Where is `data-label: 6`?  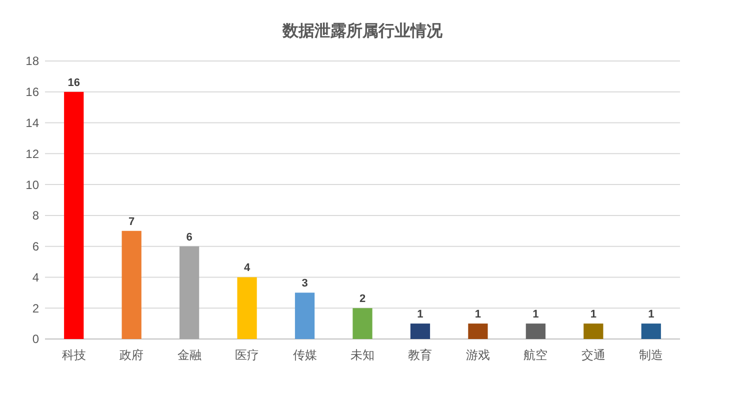 data-label: 6 is located at coordinates (189, 237).